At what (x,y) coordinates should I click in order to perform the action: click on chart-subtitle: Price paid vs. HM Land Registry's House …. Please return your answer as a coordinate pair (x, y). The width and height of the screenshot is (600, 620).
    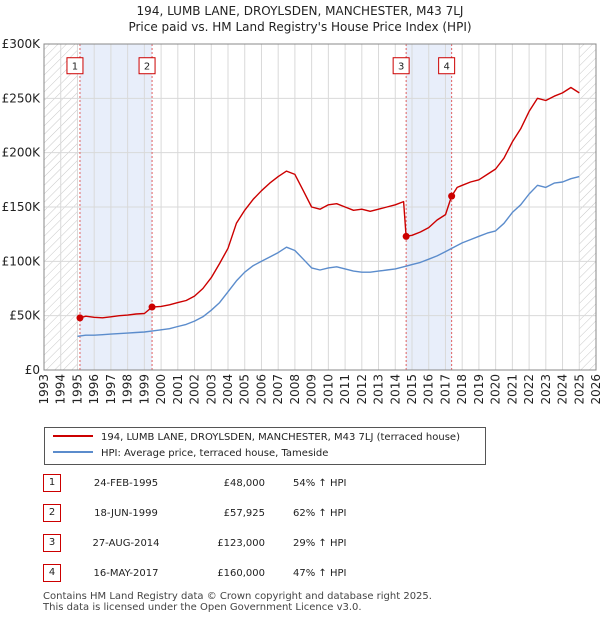
    Looking at the image, I should click on (300, 27).